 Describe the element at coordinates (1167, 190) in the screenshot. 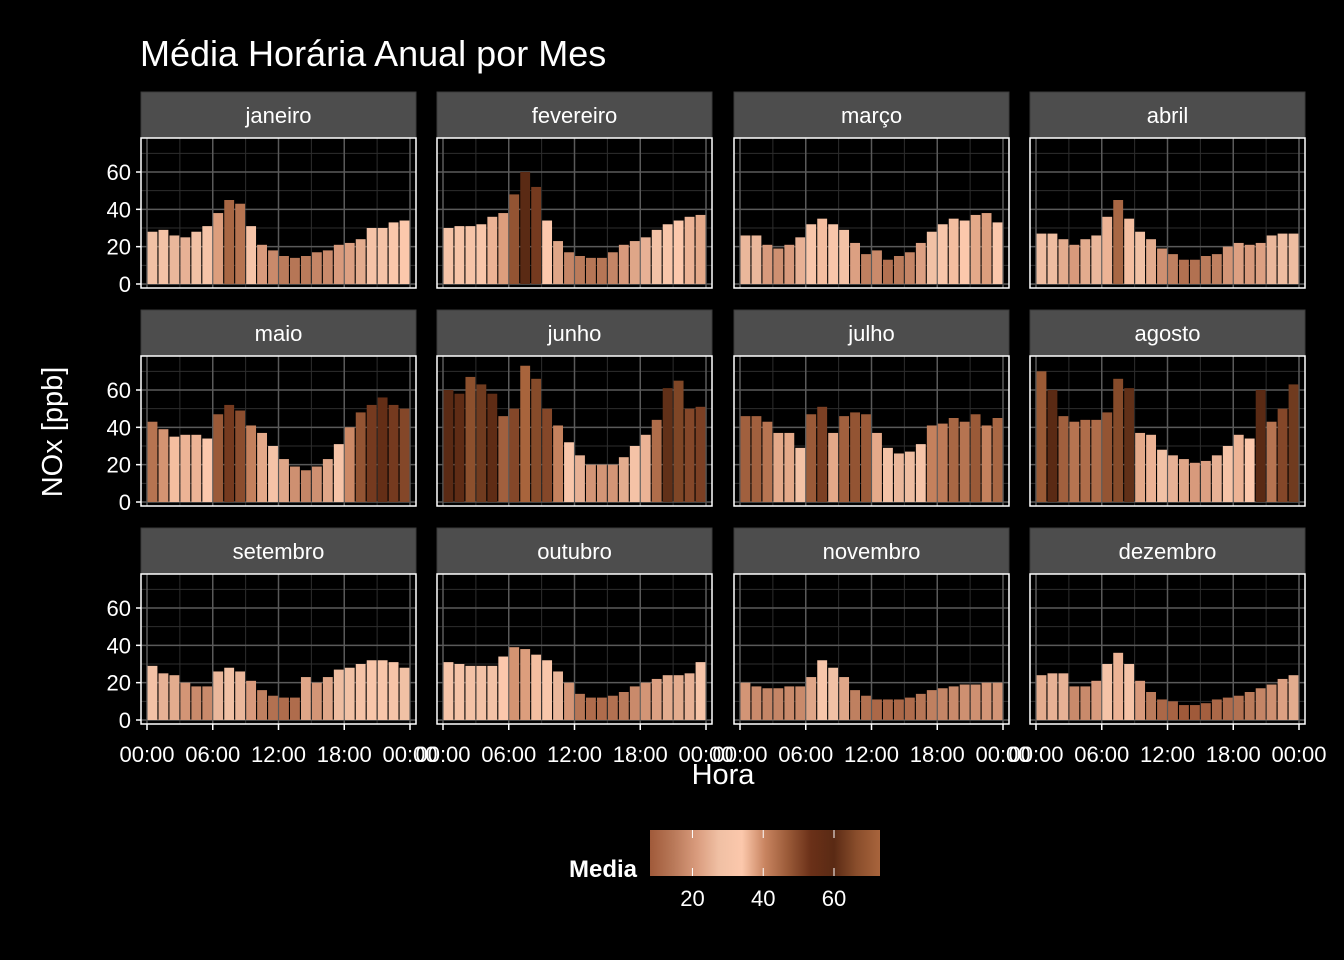

I see `facet-panel: abril` at that location.